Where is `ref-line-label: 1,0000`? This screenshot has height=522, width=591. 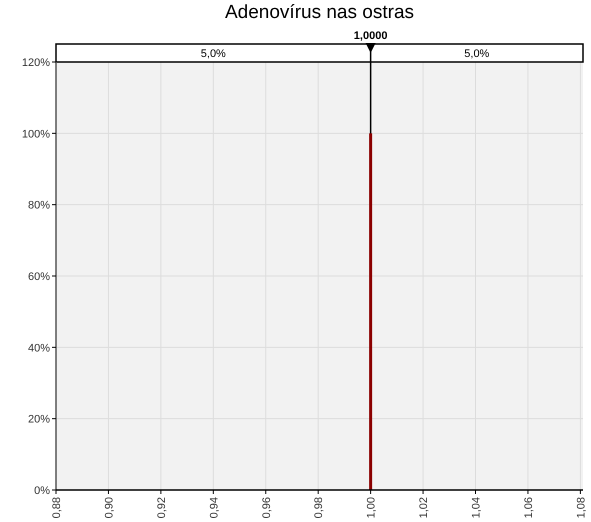 ref-line-label: 1,0000 is located at coordinates (371, 36).